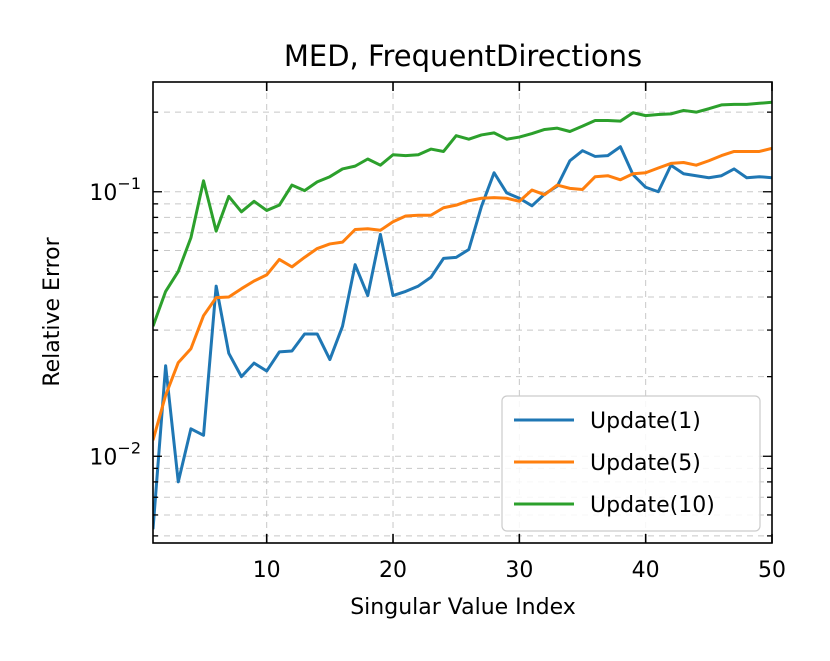 The image size is (830, 661). I want to click on x-tick-label: 50, so click(772, 570).